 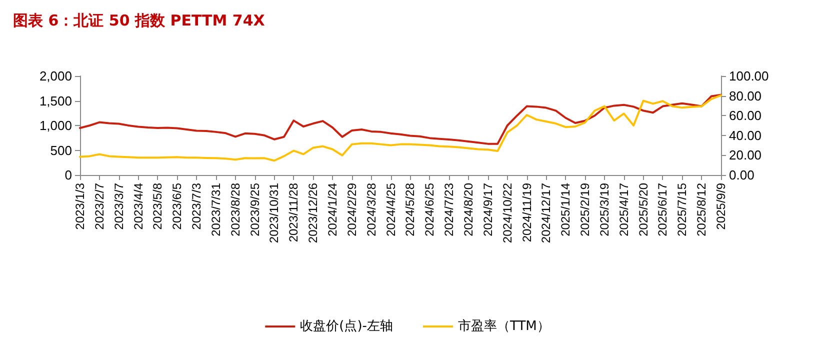 What do you see at coordinates (643, 209) in the screenshot?
I see `x-tick-label: 2025/5/20` at bounding box center [643, 209].